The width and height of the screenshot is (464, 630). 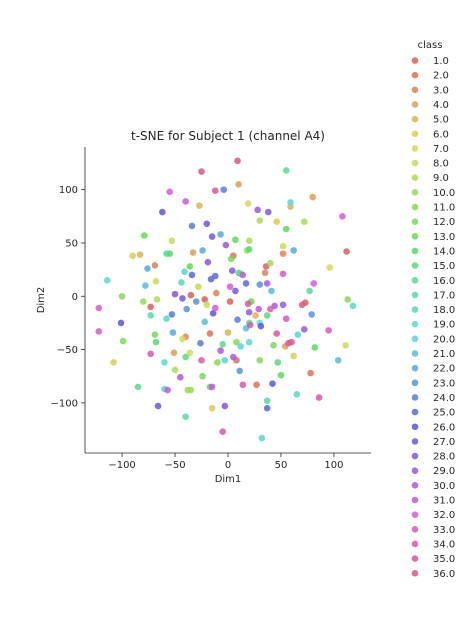 What do you see at coordinates (441, 76) in the screenshot?
I see `legend-label: 2.0` at bounding box center [441, 76].